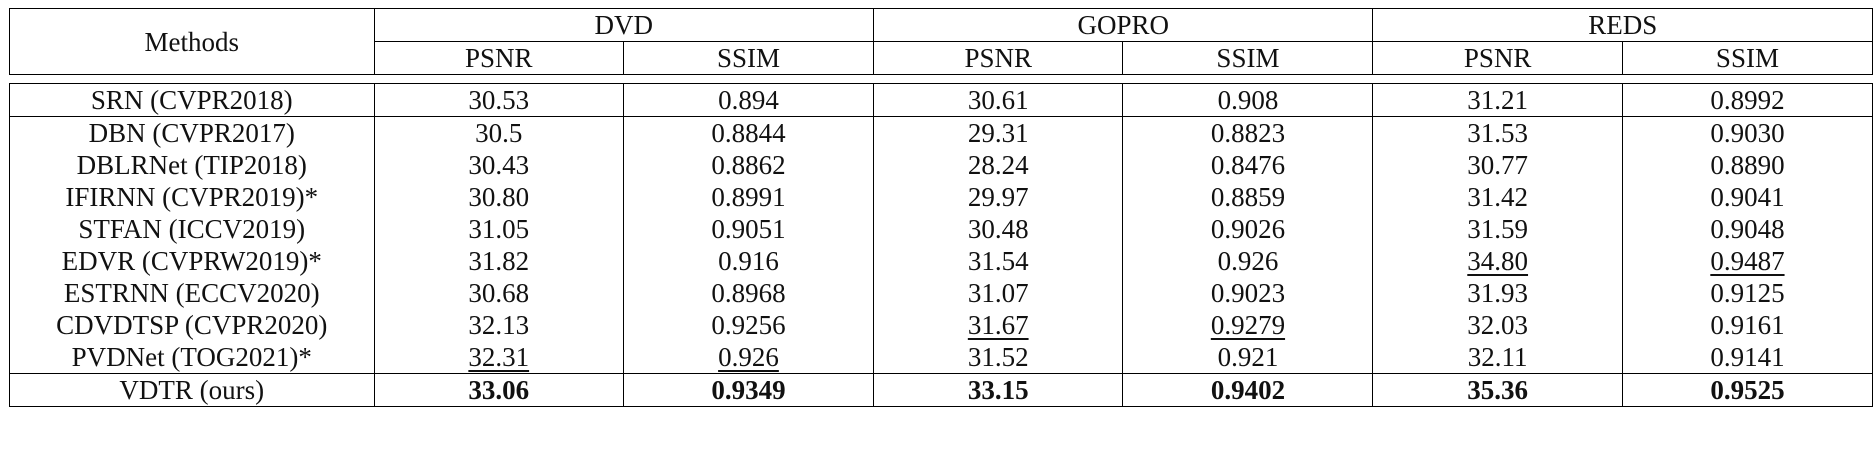 Image resolution: width=1873 pixels, height=459 pixels. Describe the element at coordinates (748, 293) in the screenshot. I see `metric-value: 0.8968` at that location.